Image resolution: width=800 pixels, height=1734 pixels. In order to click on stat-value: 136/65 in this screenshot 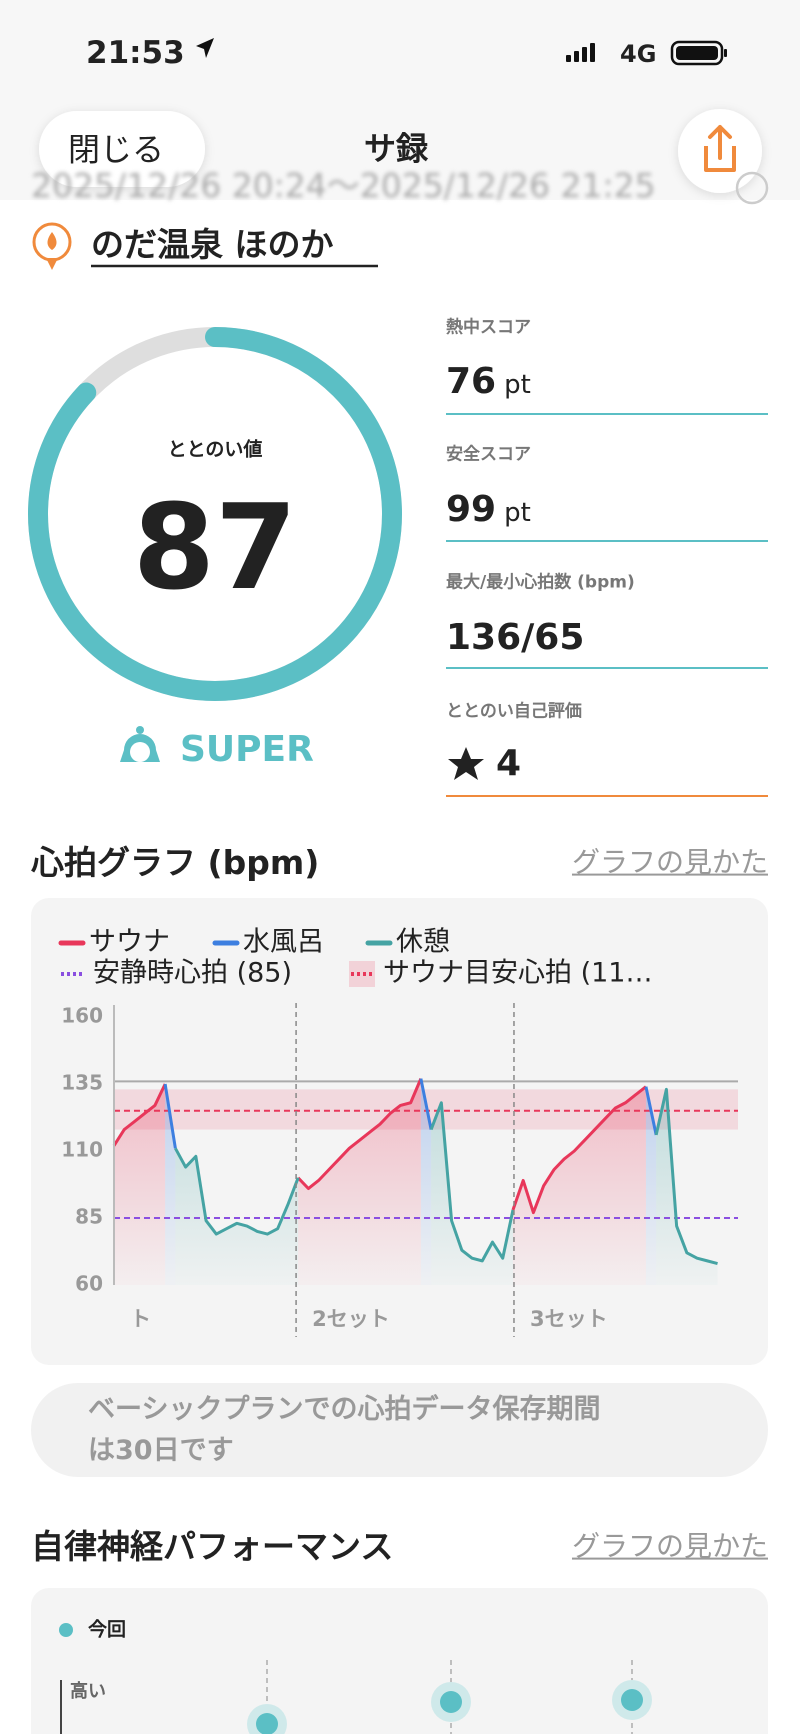, I will do `click(515, 638)`.